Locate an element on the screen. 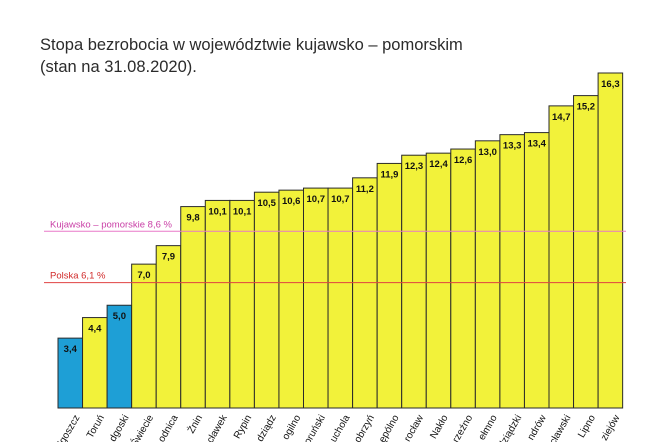  bar-value-label: 13,3 is located at coordinates (512, 146).